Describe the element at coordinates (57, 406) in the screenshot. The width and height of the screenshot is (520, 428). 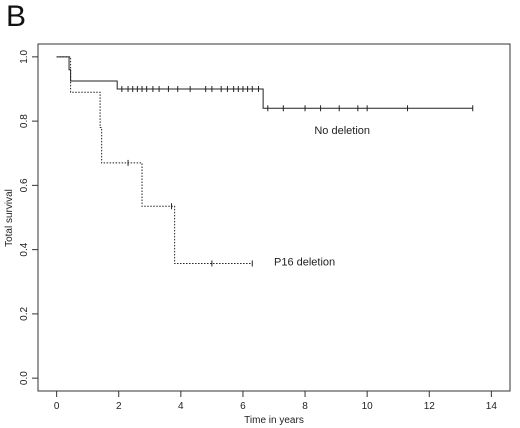
I see `x-tick-label: 0` at that location.